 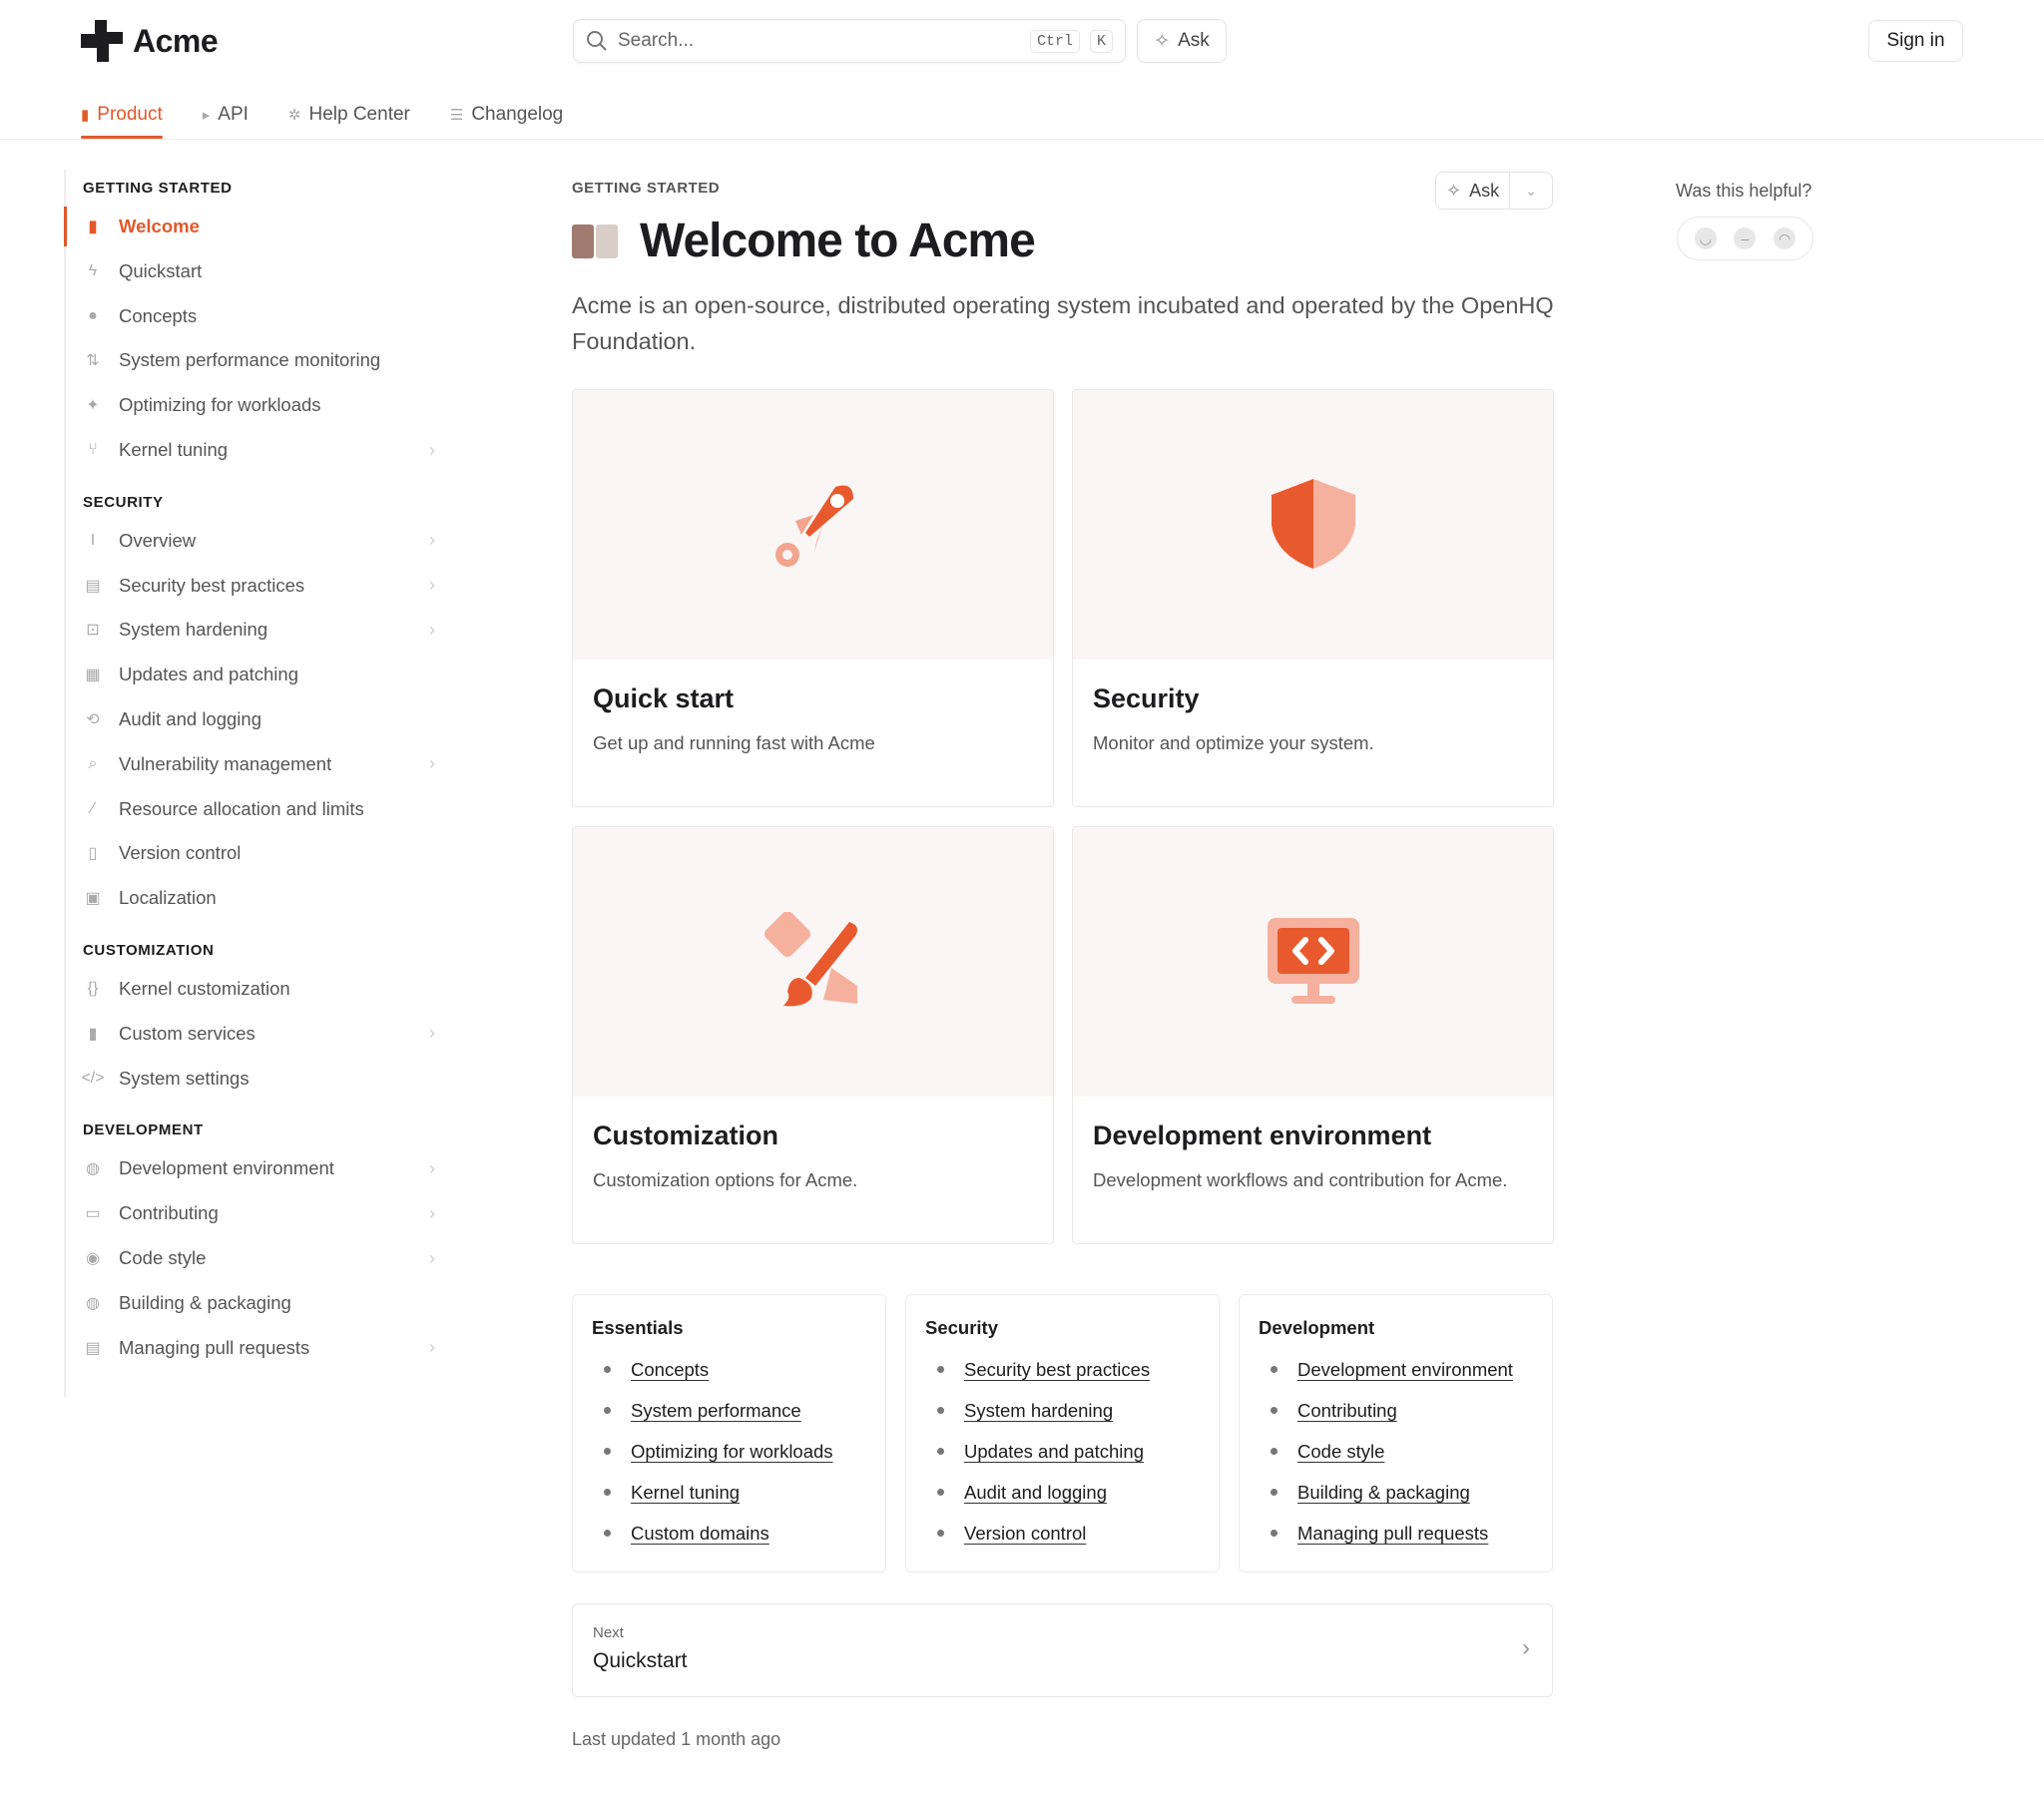 I want to click on shield-icon, so click(x=1313, y=525).